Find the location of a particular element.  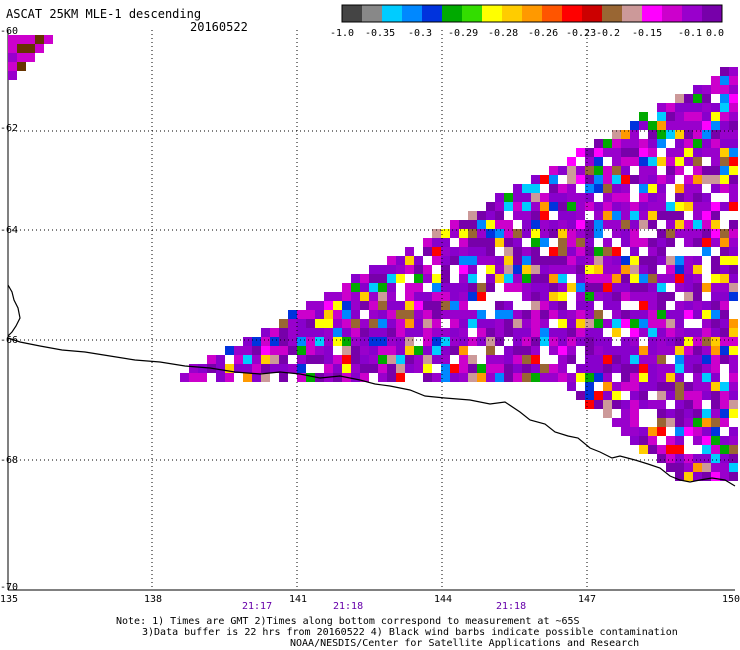

pass-times: 21:17 21:18 21:18 is located at coordinates (384, 606).